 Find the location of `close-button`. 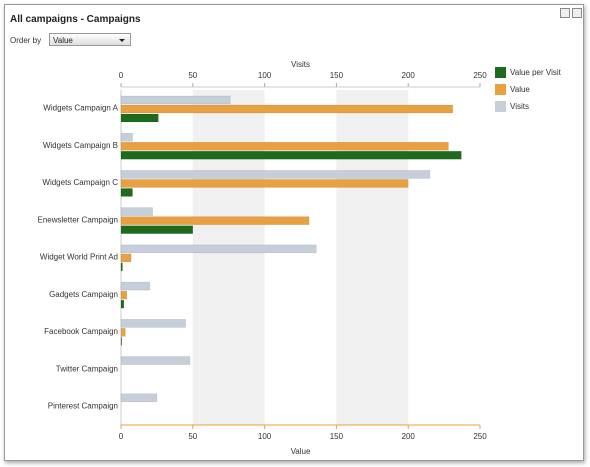

close-button is located at coordinates (577, 13).